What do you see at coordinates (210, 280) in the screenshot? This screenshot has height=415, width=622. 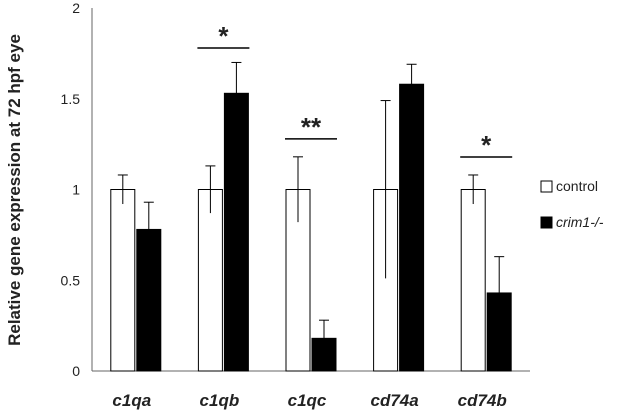 I see `bar-control-c1qb` at bounding box center [210, 280].